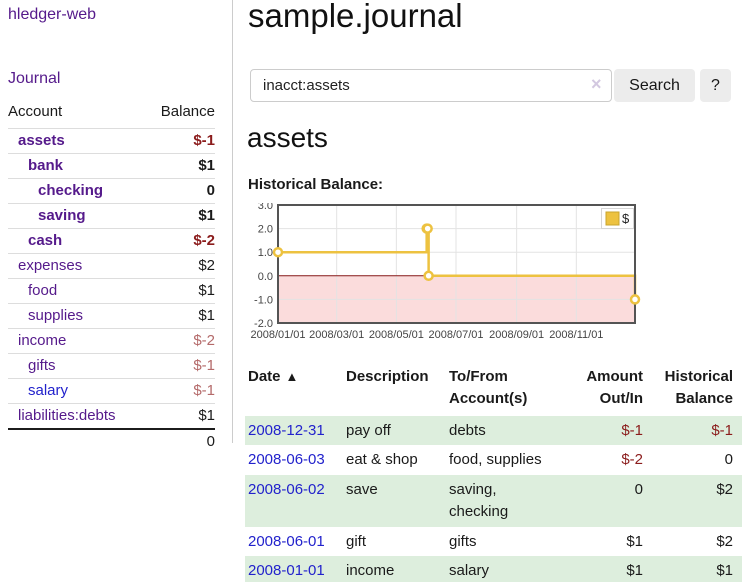 This screenshot has width=742, height=582. What do you see at coordinates (34, 78) in the screenshot?
I see `sidebar-item-journal: Journal` at bounding box center [34, 78].